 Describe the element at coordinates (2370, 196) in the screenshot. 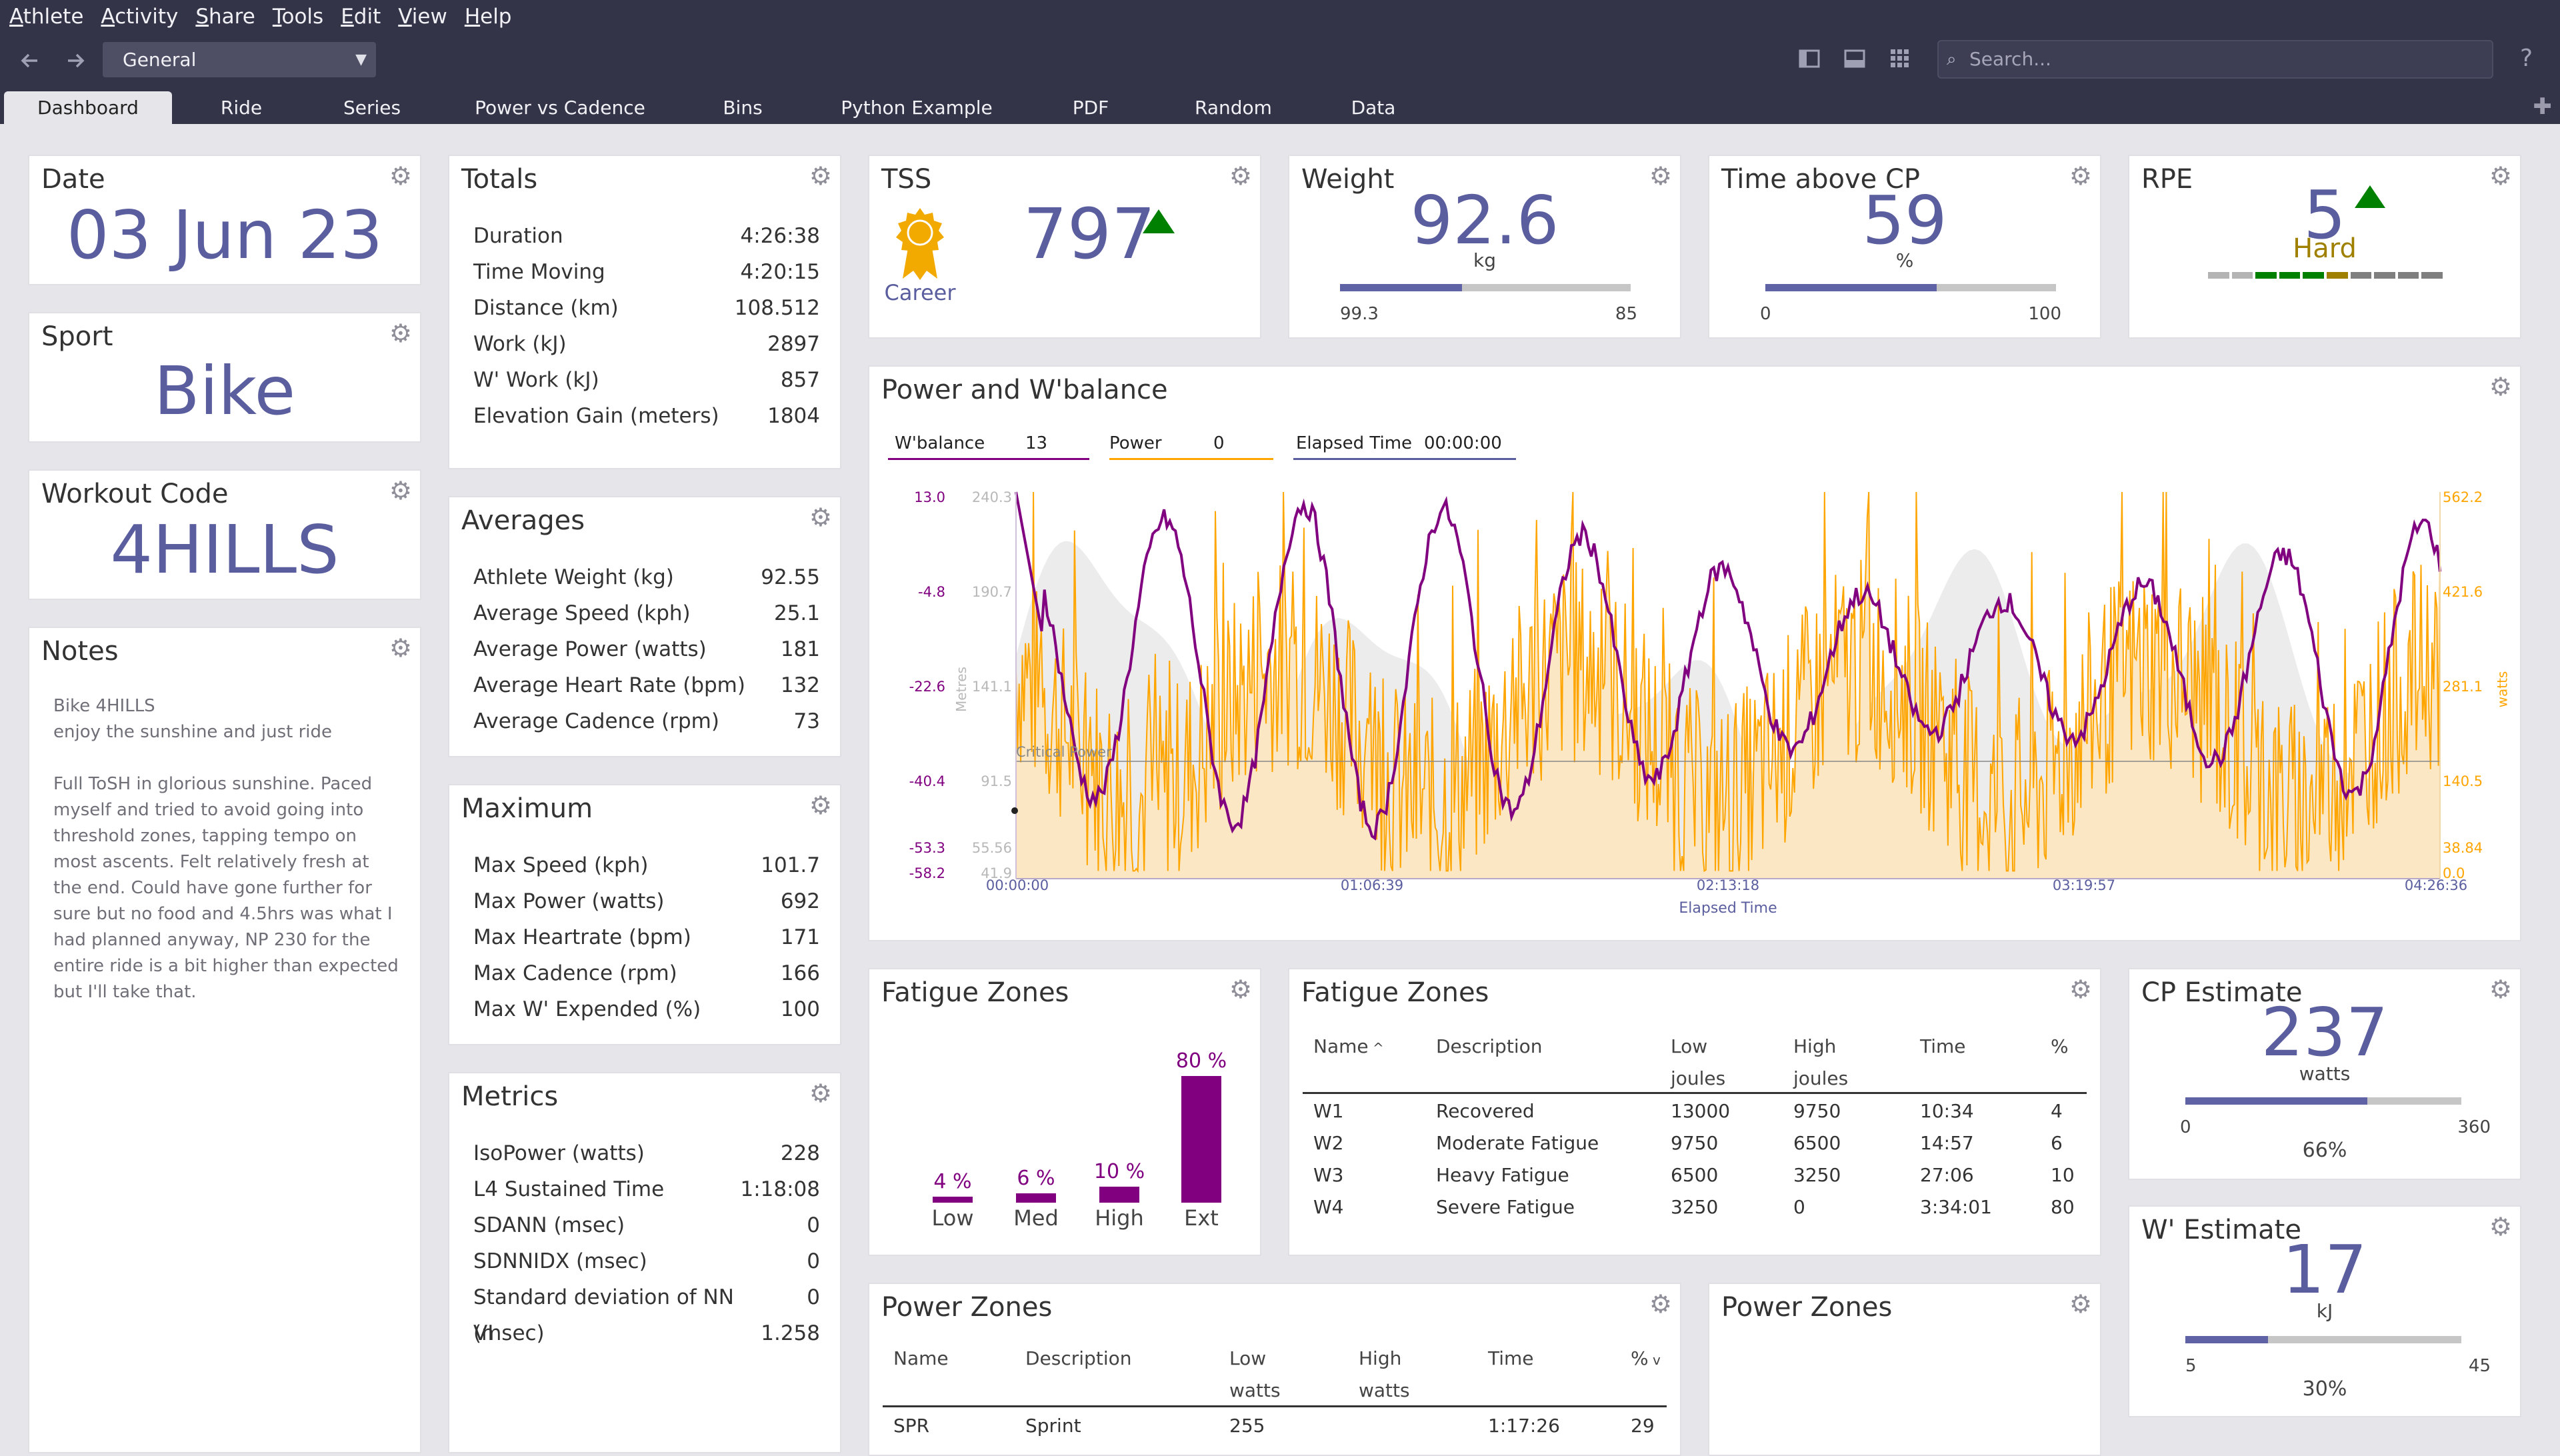

I see `up-triangle-icon` at that location.